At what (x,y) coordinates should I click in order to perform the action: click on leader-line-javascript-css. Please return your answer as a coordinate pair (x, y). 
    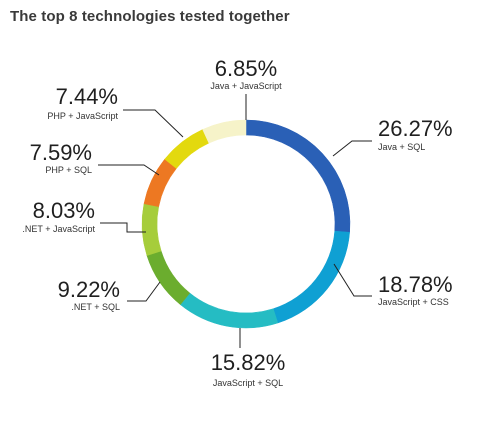
    Looking at the image, I should click on (352, 280).